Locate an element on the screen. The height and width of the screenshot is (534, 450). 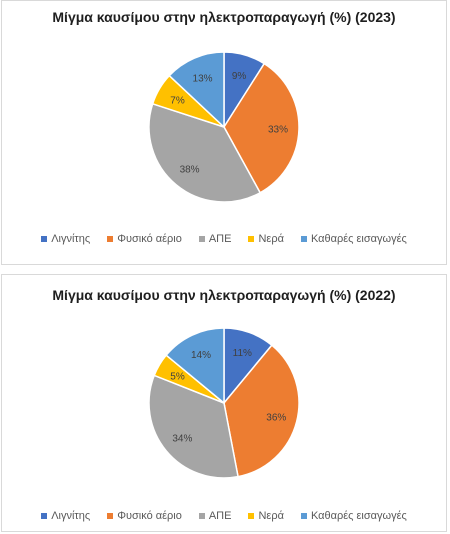
data-label-res: 34% is located at coordinates (182, 438).